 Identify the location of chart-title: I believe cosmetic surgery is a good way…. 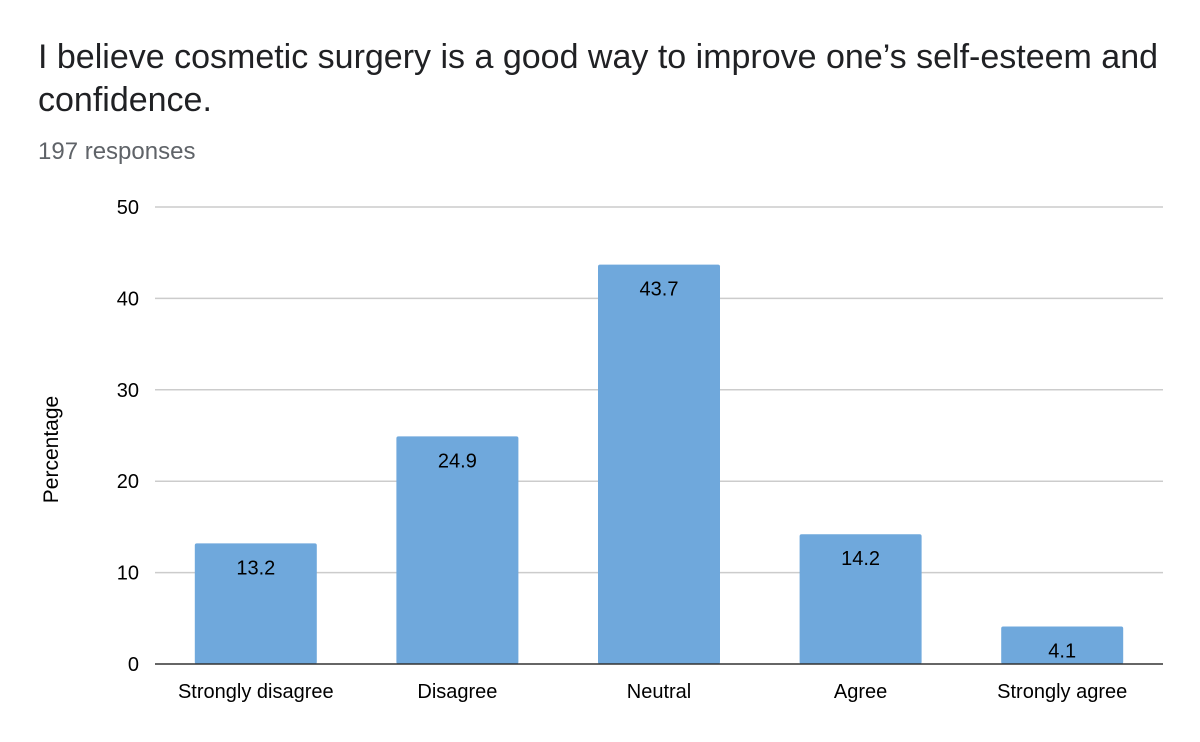
(598, 78).